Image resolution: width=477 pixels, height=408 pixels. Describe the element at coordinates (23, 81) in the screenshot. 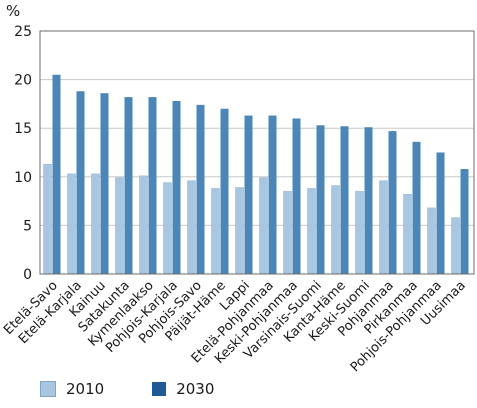

I see `y-tick-label: 20` at that location.